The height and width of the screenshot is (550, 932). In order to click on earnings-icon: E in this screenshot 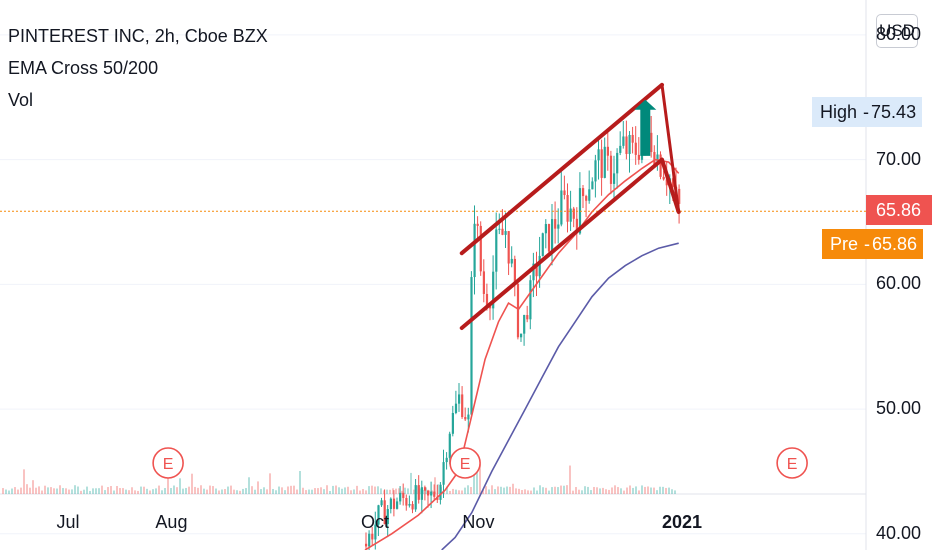, I will do `click(465, 464)`.